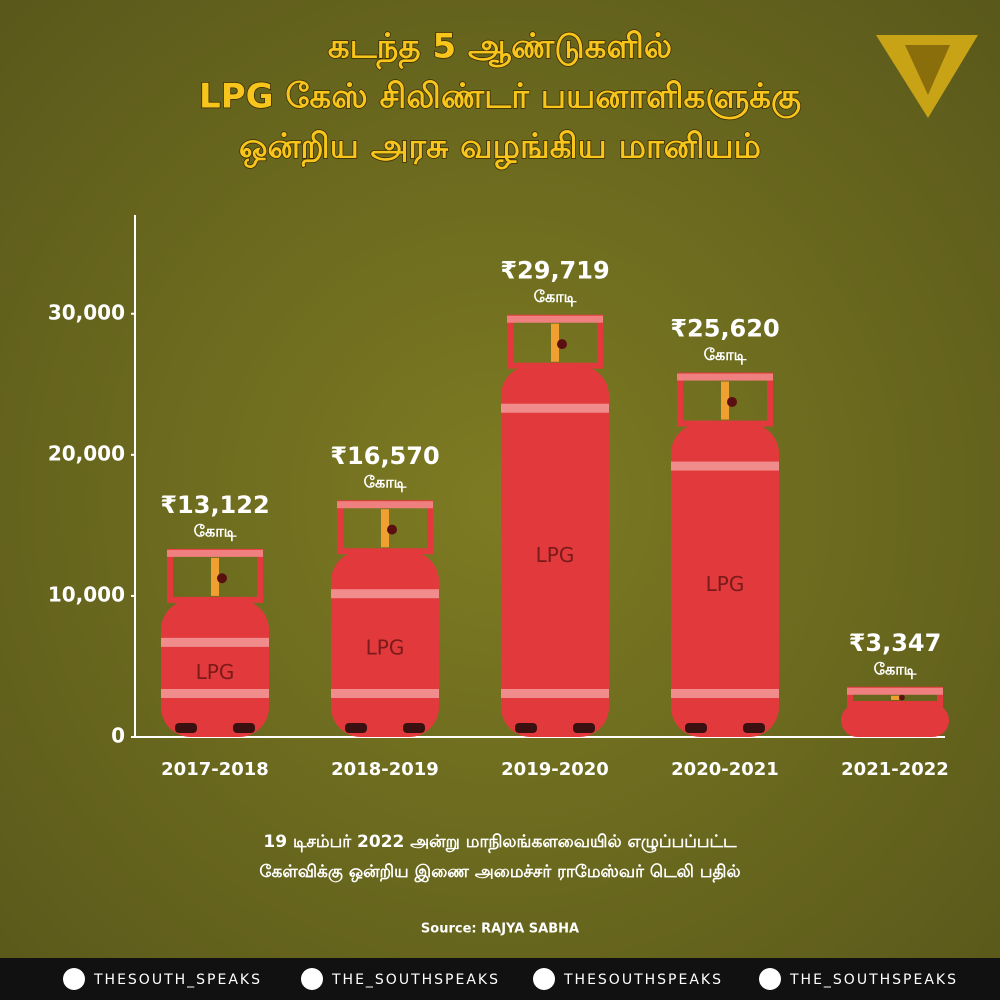  I want to click on value-label: ₹29,719, so click(554, 271).